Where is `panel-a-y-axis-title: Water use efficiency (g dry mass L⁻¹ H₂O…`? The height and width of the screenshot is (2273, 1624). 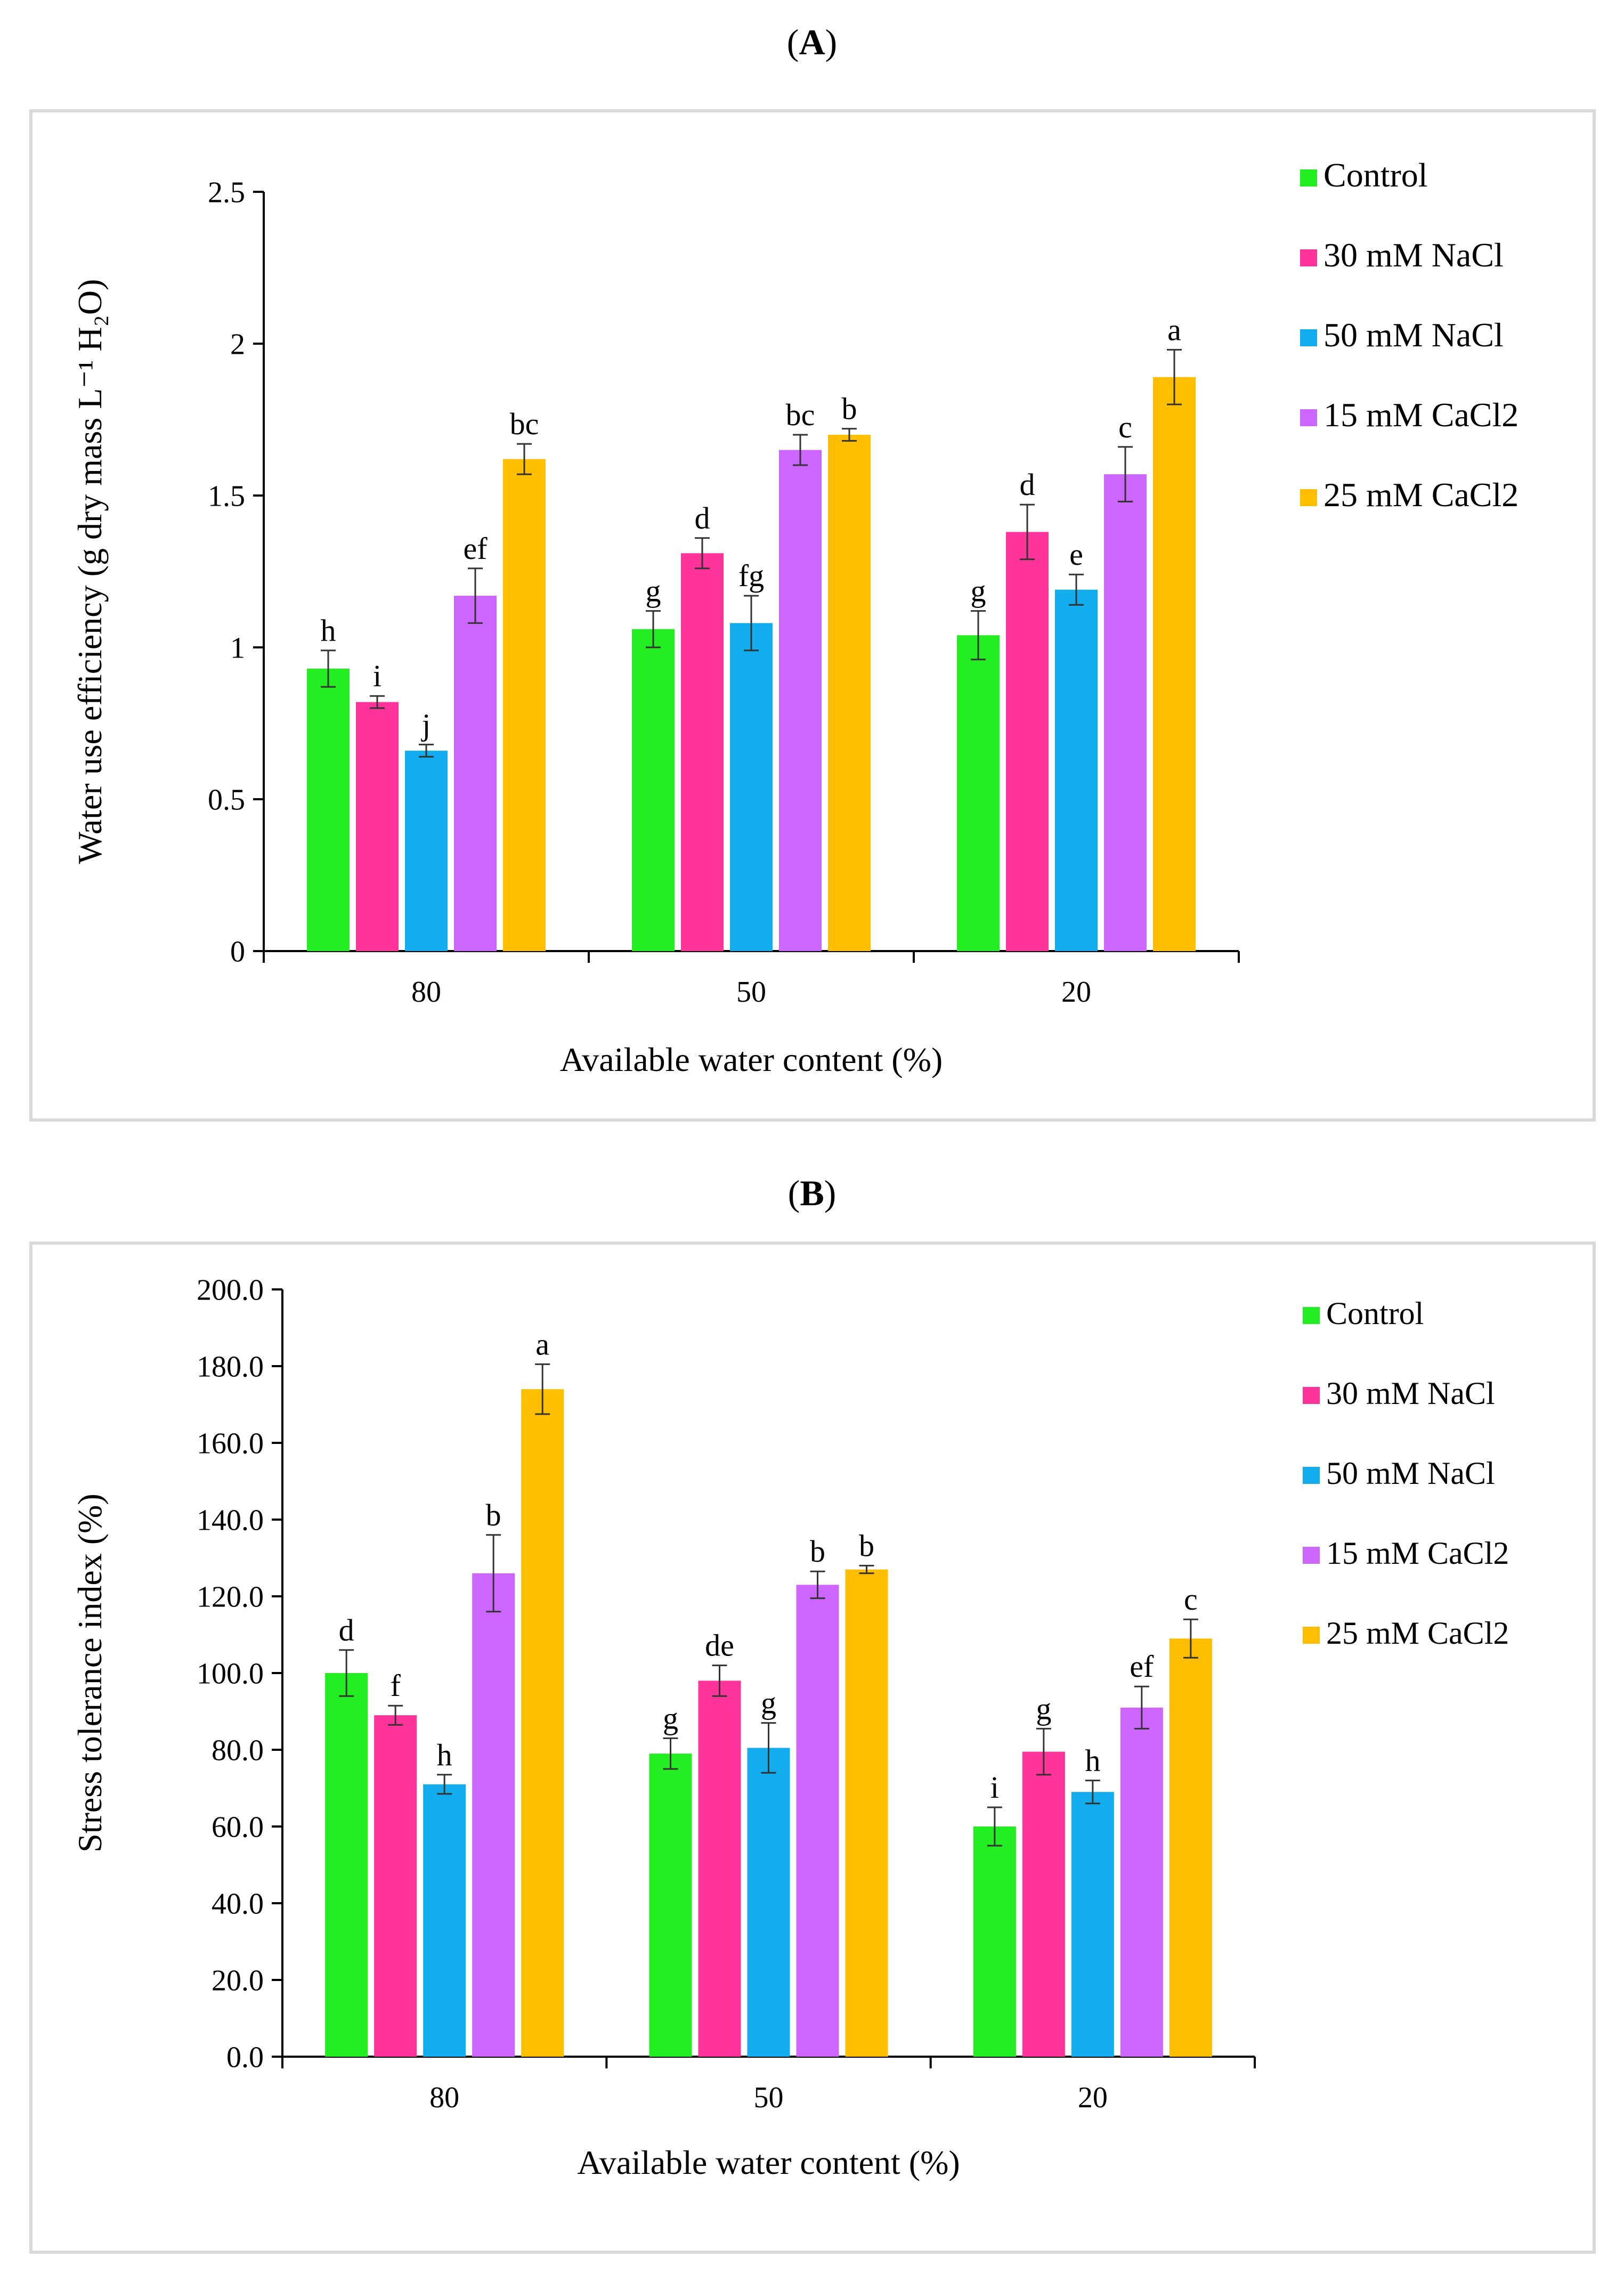
panel-a-y-axis-title: Water use efficiency (g dry mass L⁻¹ H₂O… is located at coordinates (90, 571).